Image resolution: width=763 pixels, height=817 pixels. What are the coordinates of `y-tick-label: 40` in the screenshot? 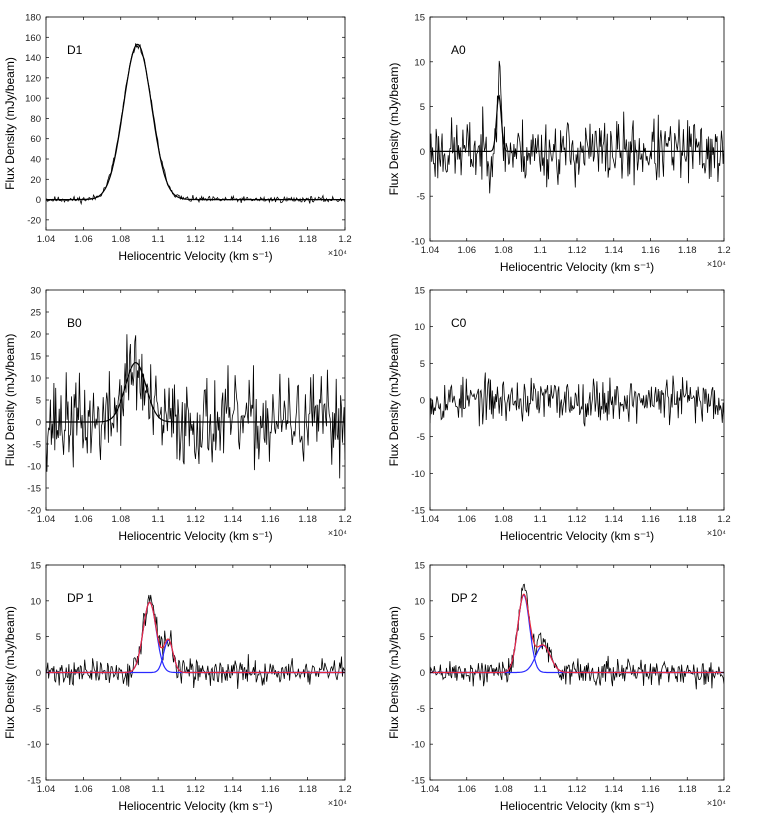 It's located at (35, 160).